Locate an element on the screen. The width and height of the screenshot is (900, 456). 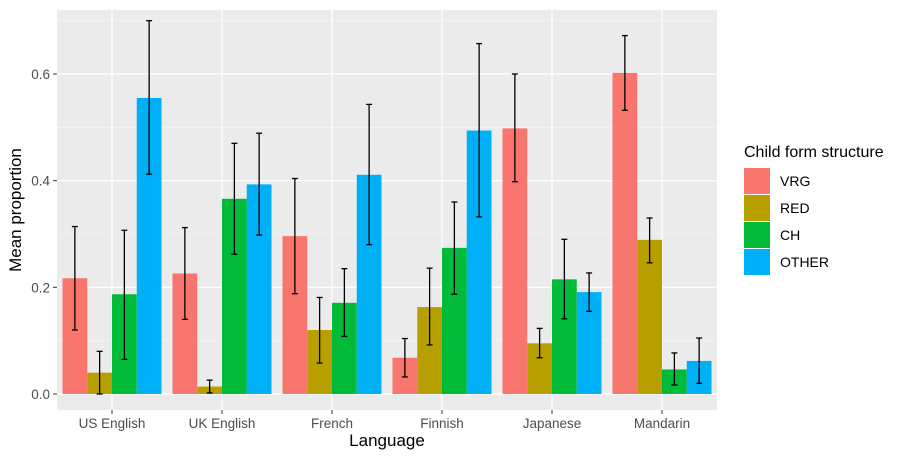
x-tick-label: US English is located at coordinates (112, 423).